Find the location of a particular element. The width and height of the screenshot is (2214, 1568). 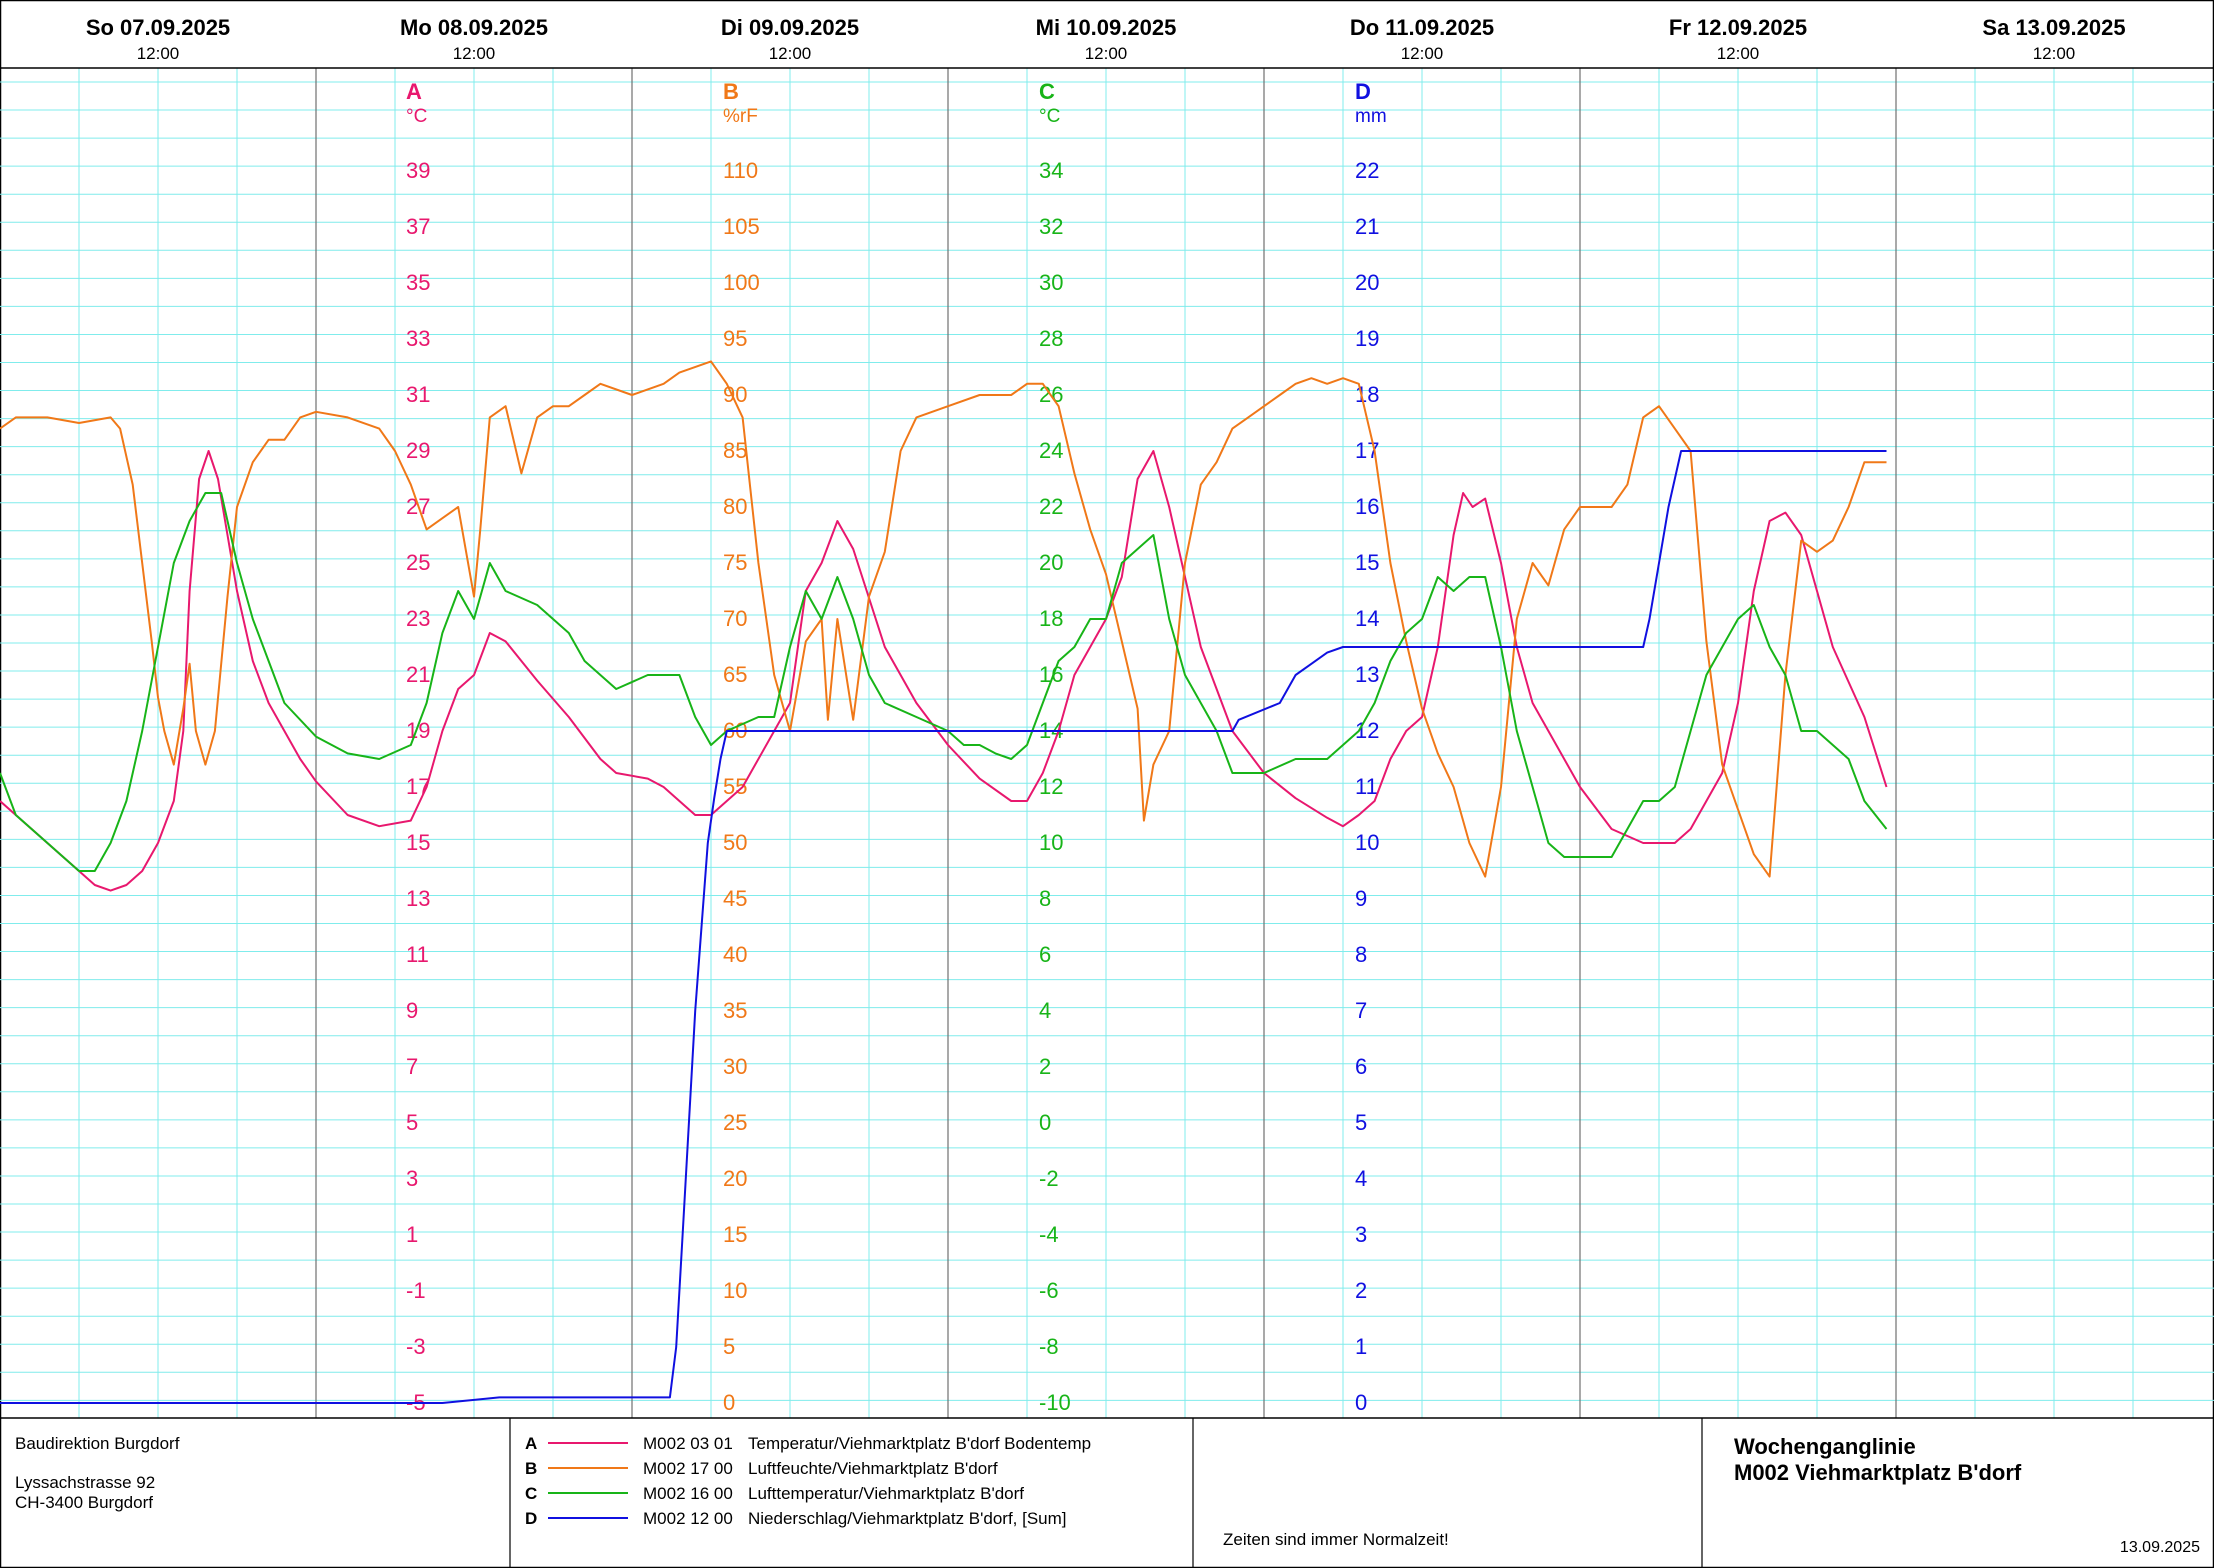

report-station: M002 Viehmarktplatz B'dorf is located at coordinates (1878, 1472).